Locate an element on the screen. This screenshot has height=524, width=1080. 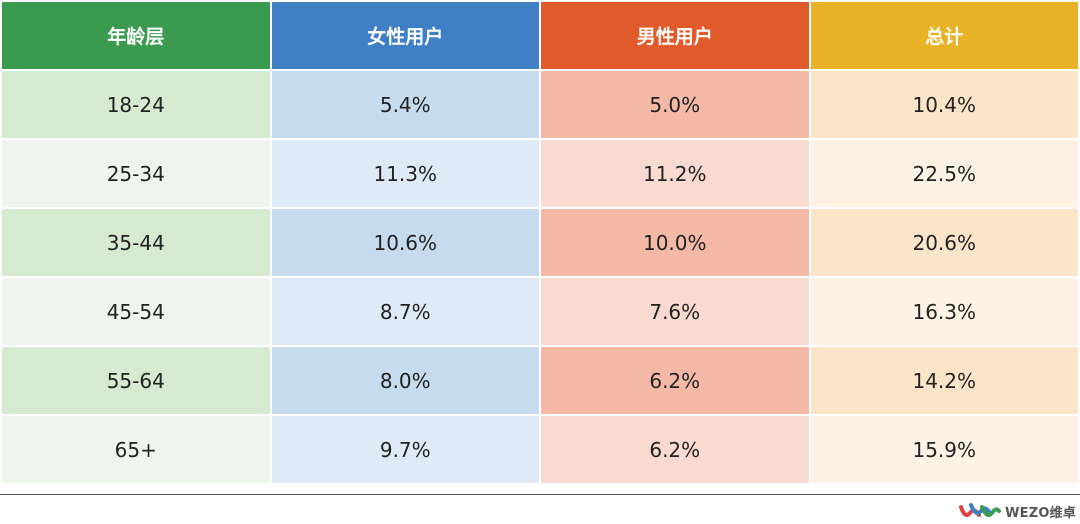
column-header: 总计 is located at coordinates (944, 35).